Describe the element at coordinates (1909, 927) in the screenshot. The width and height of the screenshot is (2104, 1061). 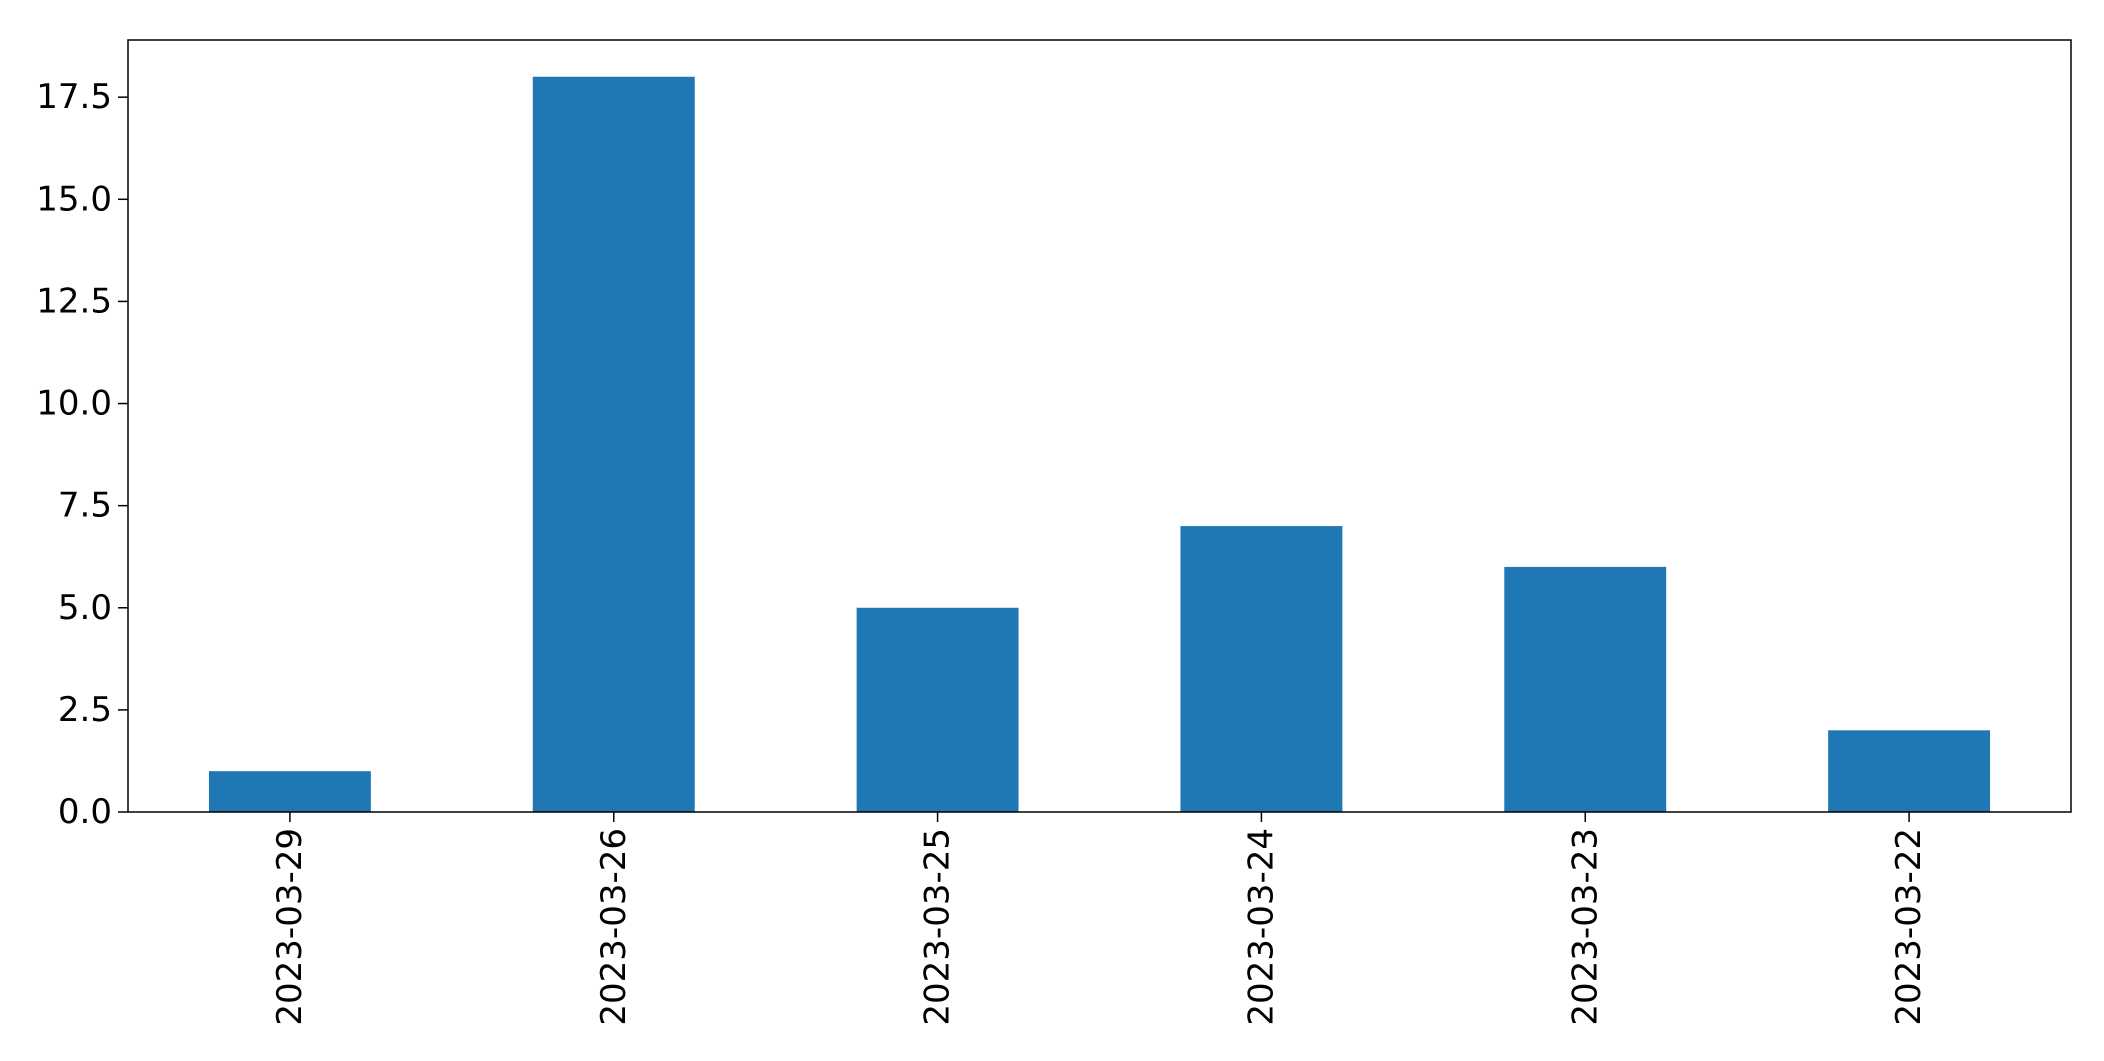
I see `x-tick-label: 2023-03-22` at that location.